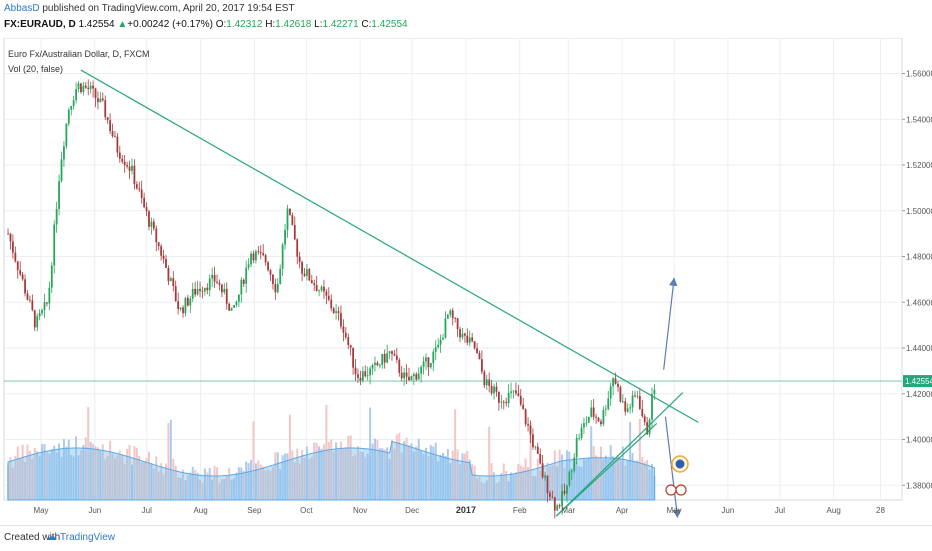 The image size is (932, 551). What do you see at coordinates (520, 510) in the screenshot?
I see `time-tick-label: Feb` at bounding box center [520, 510].